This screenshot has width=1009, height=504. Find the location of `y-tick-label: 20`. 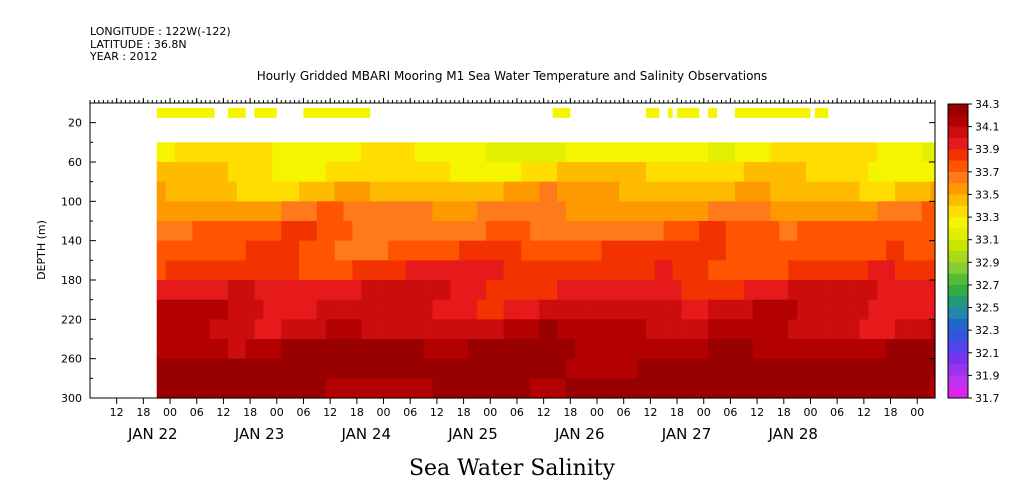

y-tick-label: 20 is located at coordinates (75, 123).